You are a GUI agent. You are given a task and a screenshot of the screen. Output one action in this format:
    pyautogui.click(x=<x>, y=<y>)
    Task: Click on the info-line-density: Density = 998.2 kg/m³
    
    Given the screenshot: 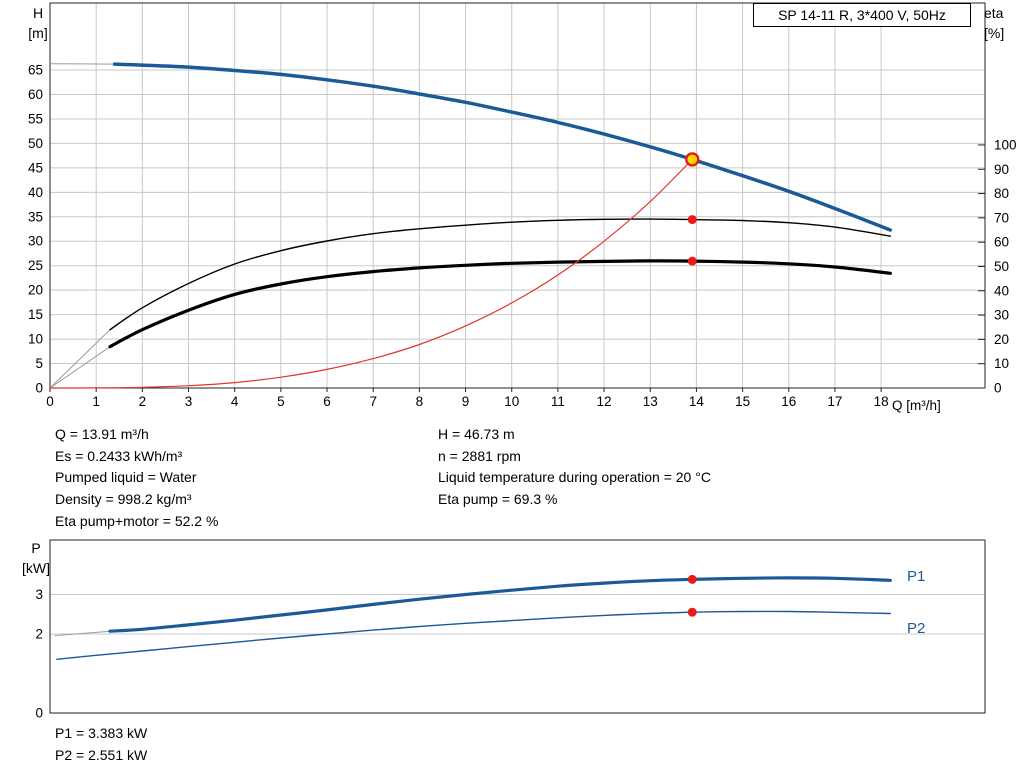 What is the action you would take?
    pyautogui.click(x=123, y=499)
    